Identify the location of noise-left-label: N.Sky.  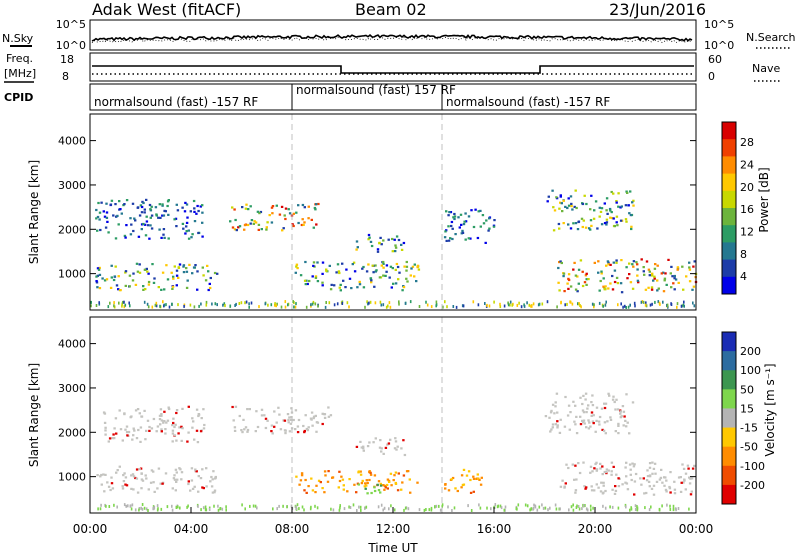
(18, 38).